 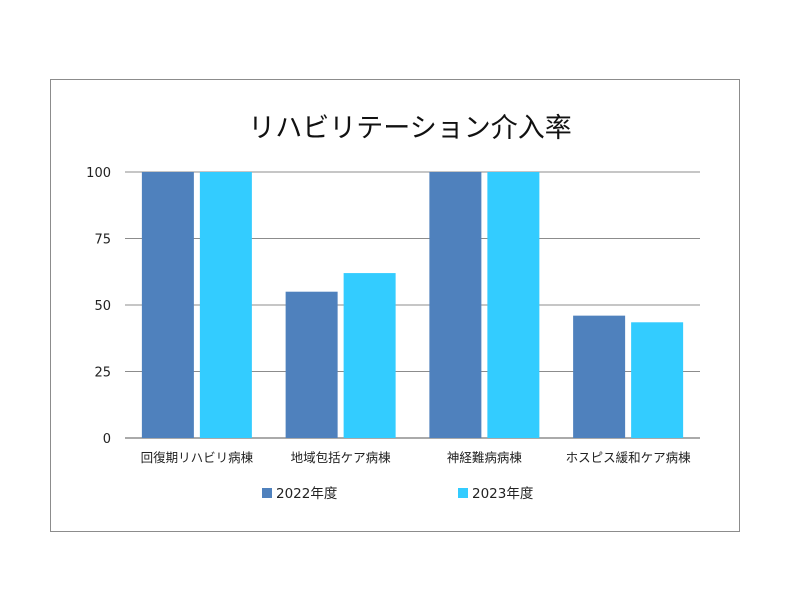 I want to click on y-tick-label: 0, so click(x=107, y=439).